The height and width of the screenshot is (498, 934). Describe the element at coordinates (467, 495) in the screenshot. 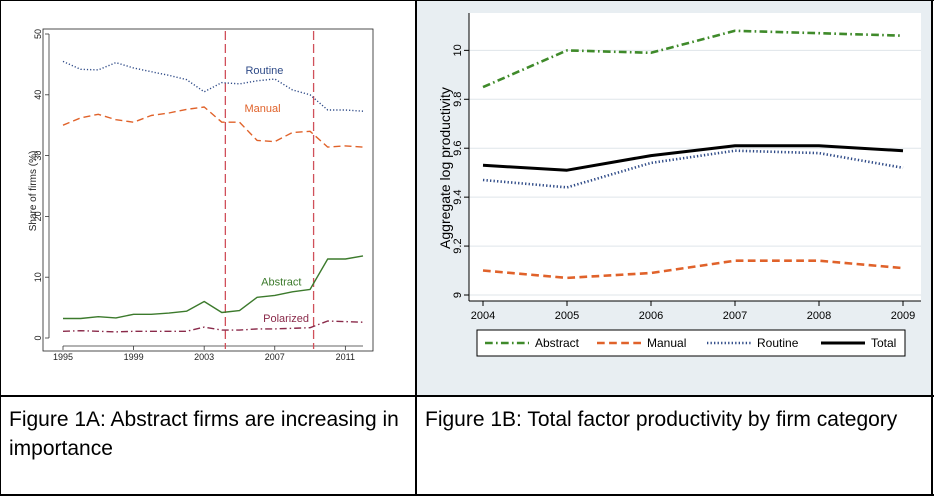

I see `border-bottom` at that location.